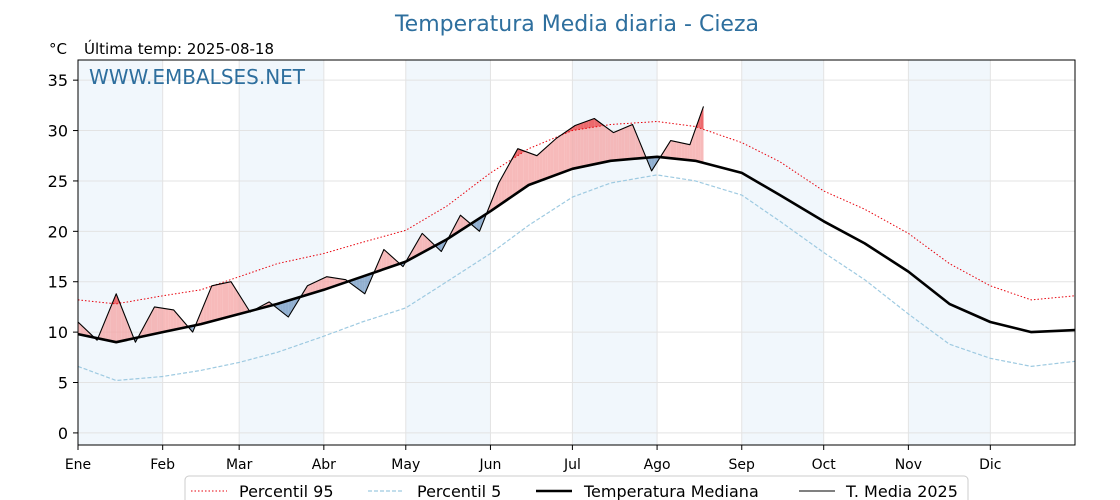 Image resolution: width=1120 pixels, height=500 pixels. What do you see at coordinates (63, 383) in the screenshot?
I see `y-tick-label: 5` at bounding box center [63, 383].